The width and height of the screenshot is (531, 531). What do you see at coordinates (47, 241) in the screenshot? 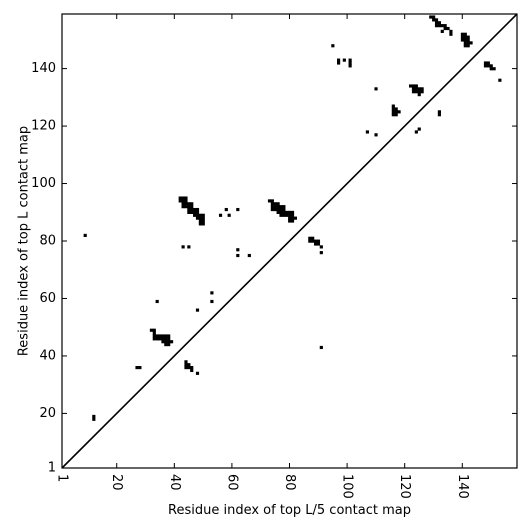
I see `y-tick-label: 80` at bounding box center [47, 241].